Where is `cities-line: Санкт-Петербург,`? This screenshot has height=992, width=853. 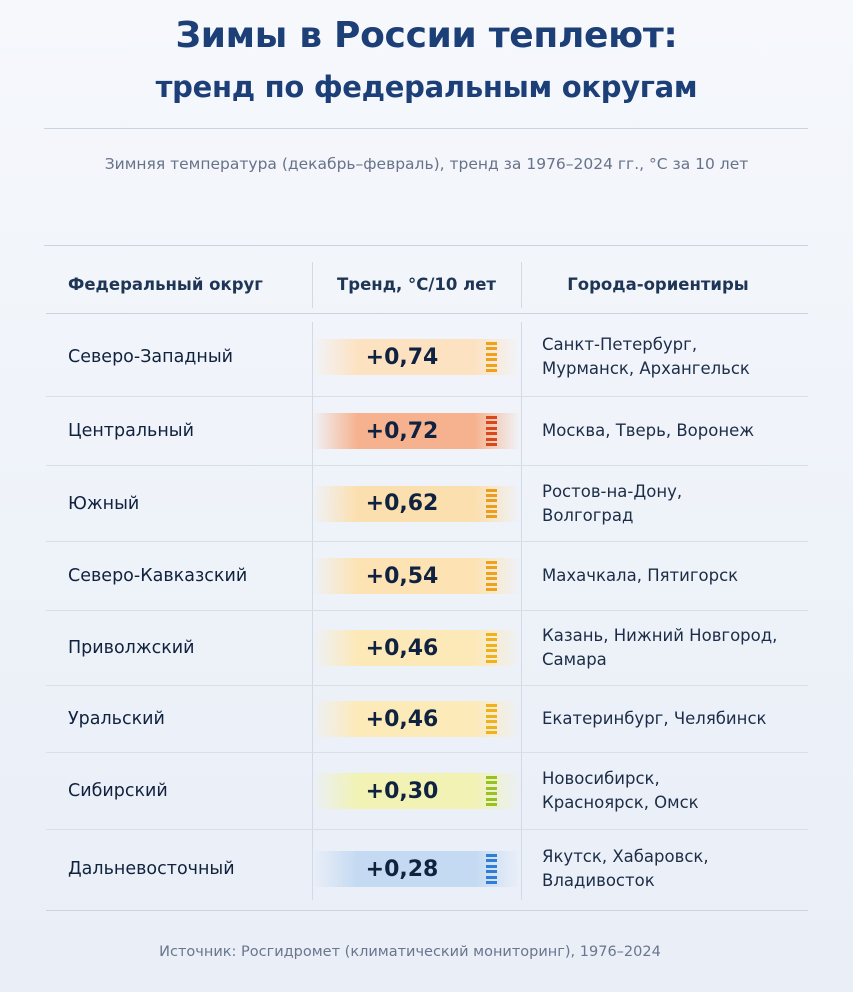 cities-line: Санкт-Петербург, is located at coordinates (620, 344).